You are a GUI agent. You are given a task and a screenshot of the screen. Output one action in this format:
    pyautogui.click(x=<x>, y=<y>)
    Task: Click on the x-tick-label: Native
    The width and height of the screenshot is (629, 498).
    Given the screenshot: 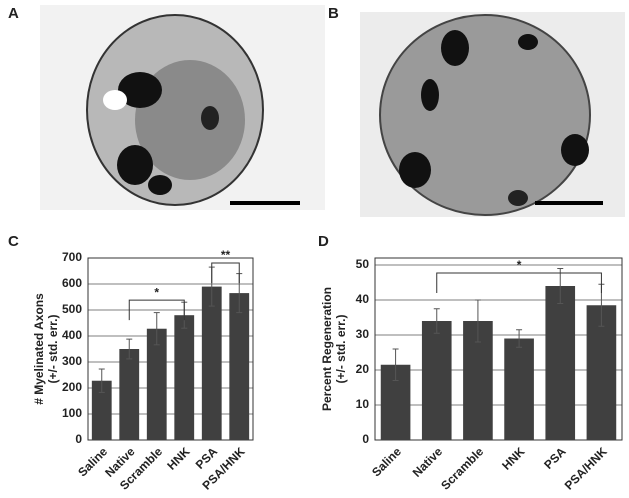 What is the action you would take?
    pyautogui.click(x=428, y=462)
    